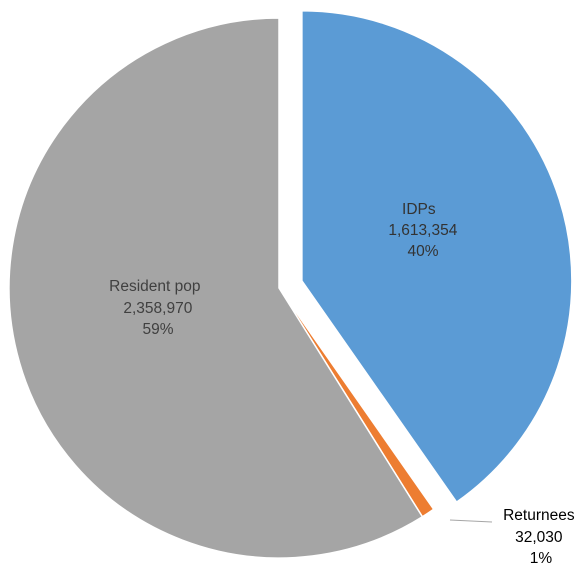 The image size is (588, 570). I want to click on resident-pop-label: Resident pop 2,358,970 59%, so click(157, 308).